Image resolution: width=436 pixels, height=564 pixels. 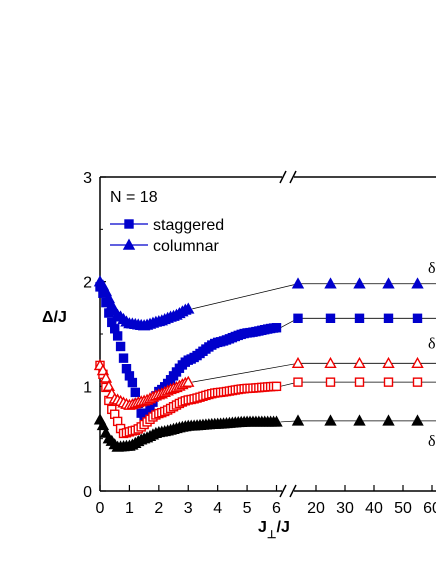 What do you see at coordinates (87, 283) in the screenshot?
I see `y-tick-label: 2` at bounding box center [87, 283].